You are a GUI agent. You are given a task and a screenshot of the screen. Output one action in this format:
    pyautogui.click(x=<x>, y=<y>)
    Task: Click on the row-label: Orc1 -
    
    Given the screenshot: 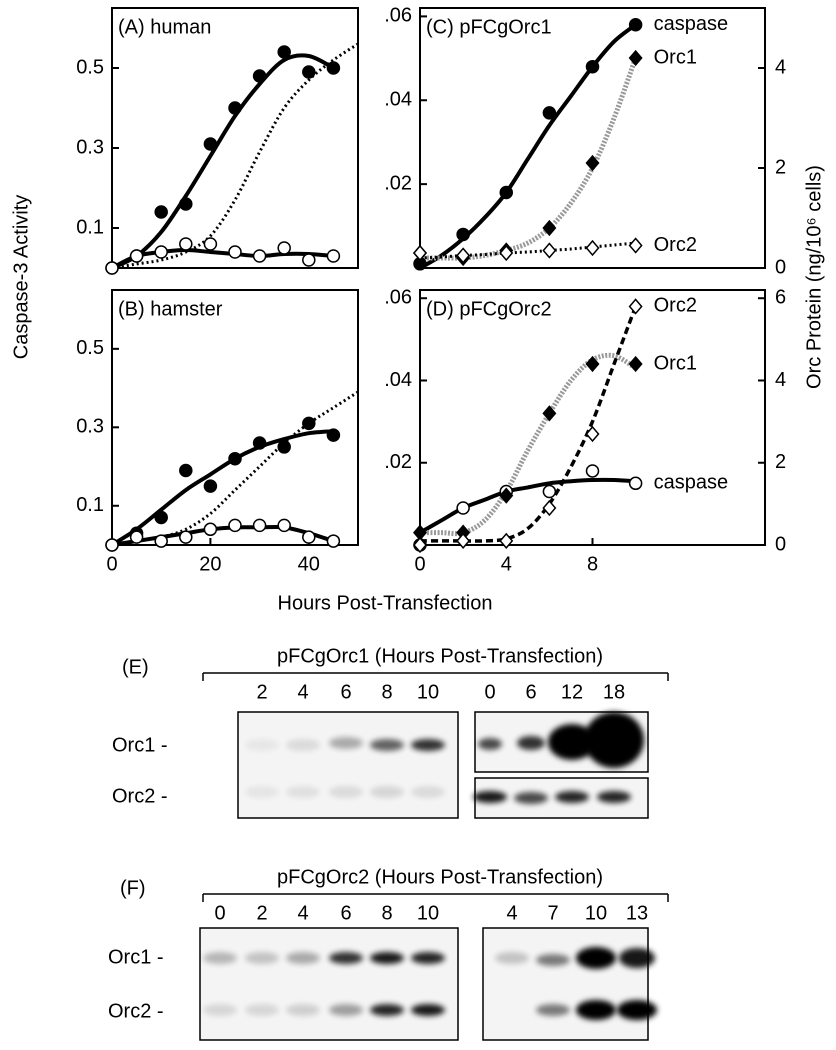 What is the action you would take?
    pyautogui.click(x=136, y=957)
    